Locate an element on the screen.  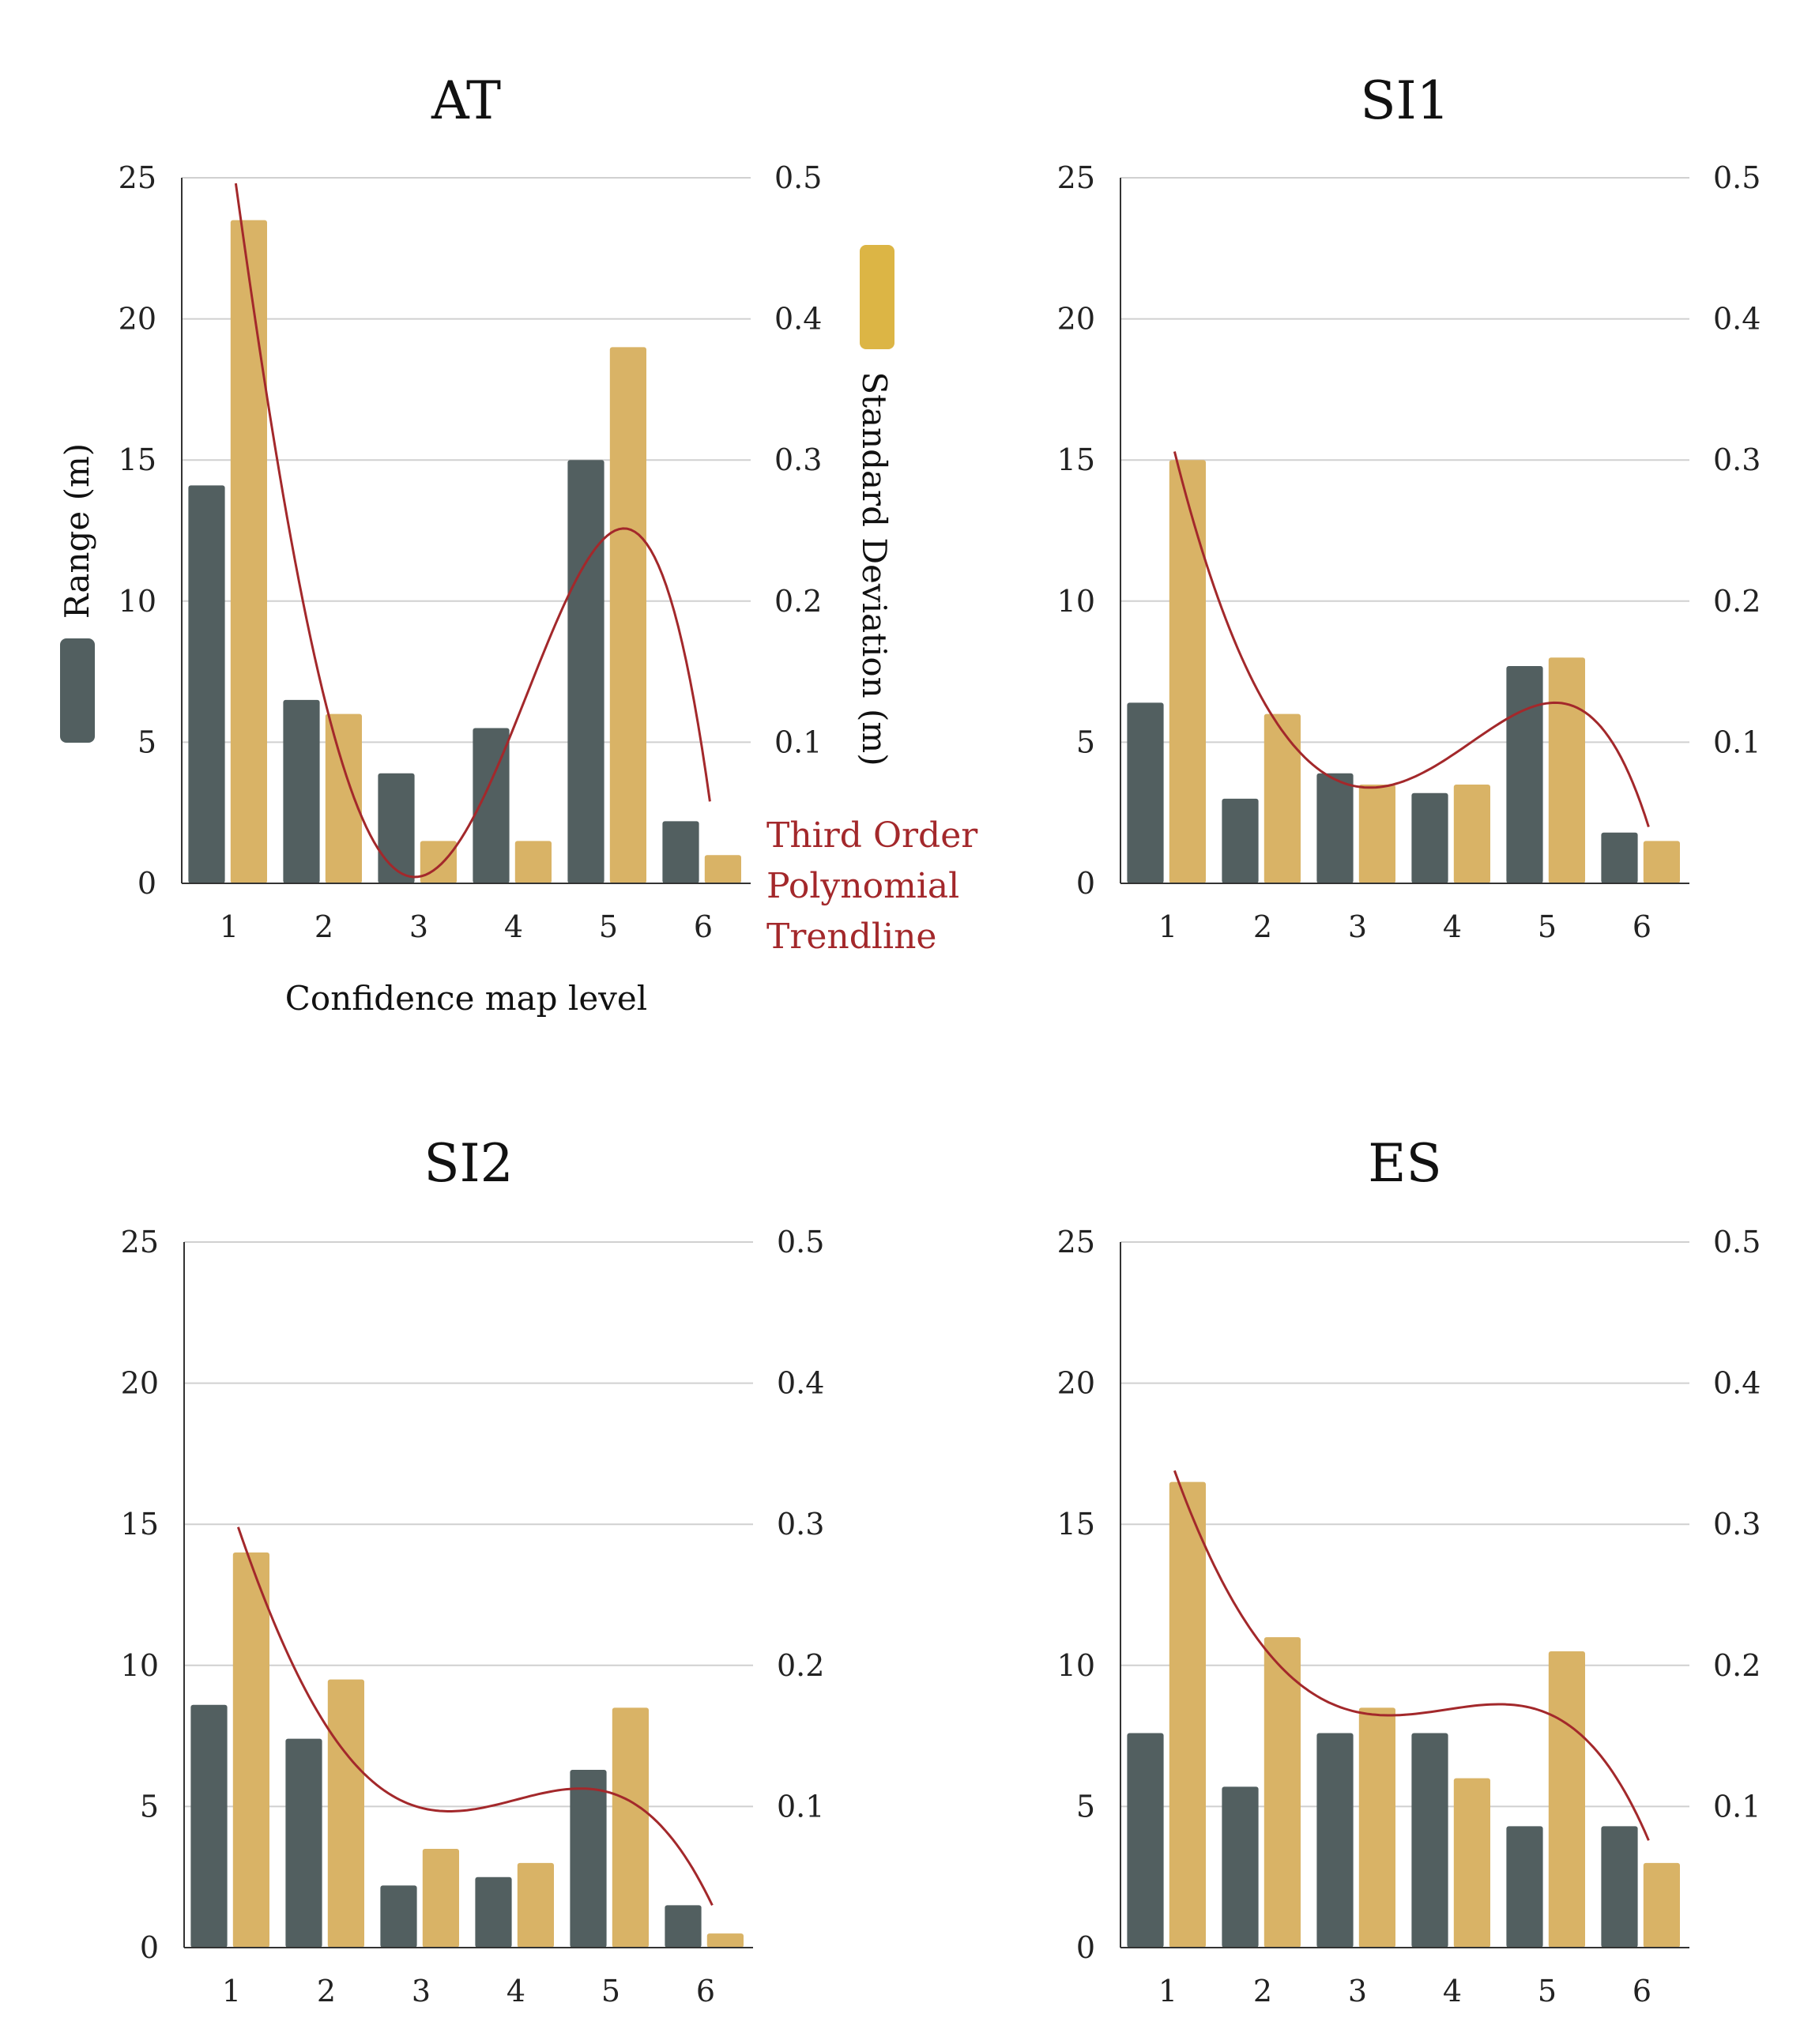
trendline-label: Third Order is located at coordinates (872, 835).